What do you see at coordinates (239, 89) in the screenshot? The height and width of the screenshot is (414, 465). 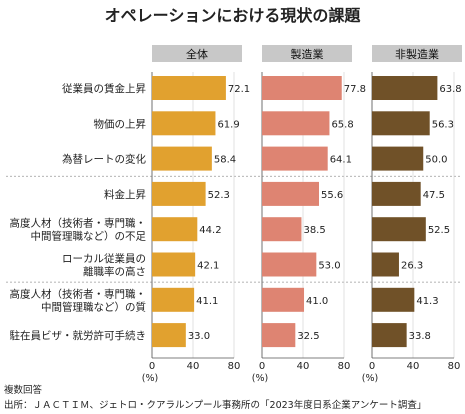 I see `series-1-value-label-1: 72.1` at bounding box center [239, 89].